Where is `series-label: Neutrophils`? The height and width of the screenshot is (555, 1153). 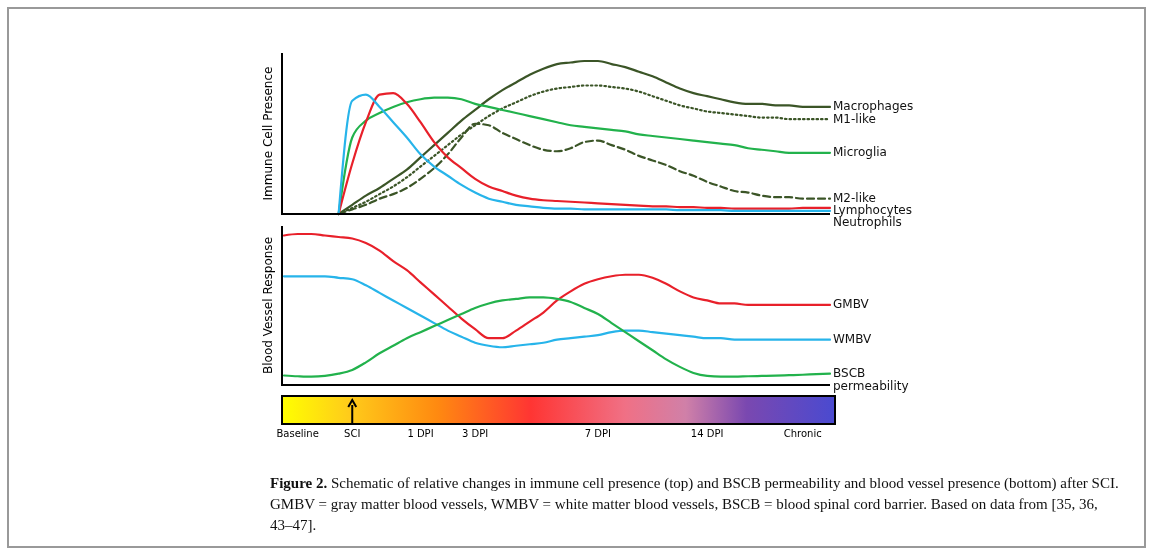 series-label: Neutrophils is located at coordinates (867, 222).